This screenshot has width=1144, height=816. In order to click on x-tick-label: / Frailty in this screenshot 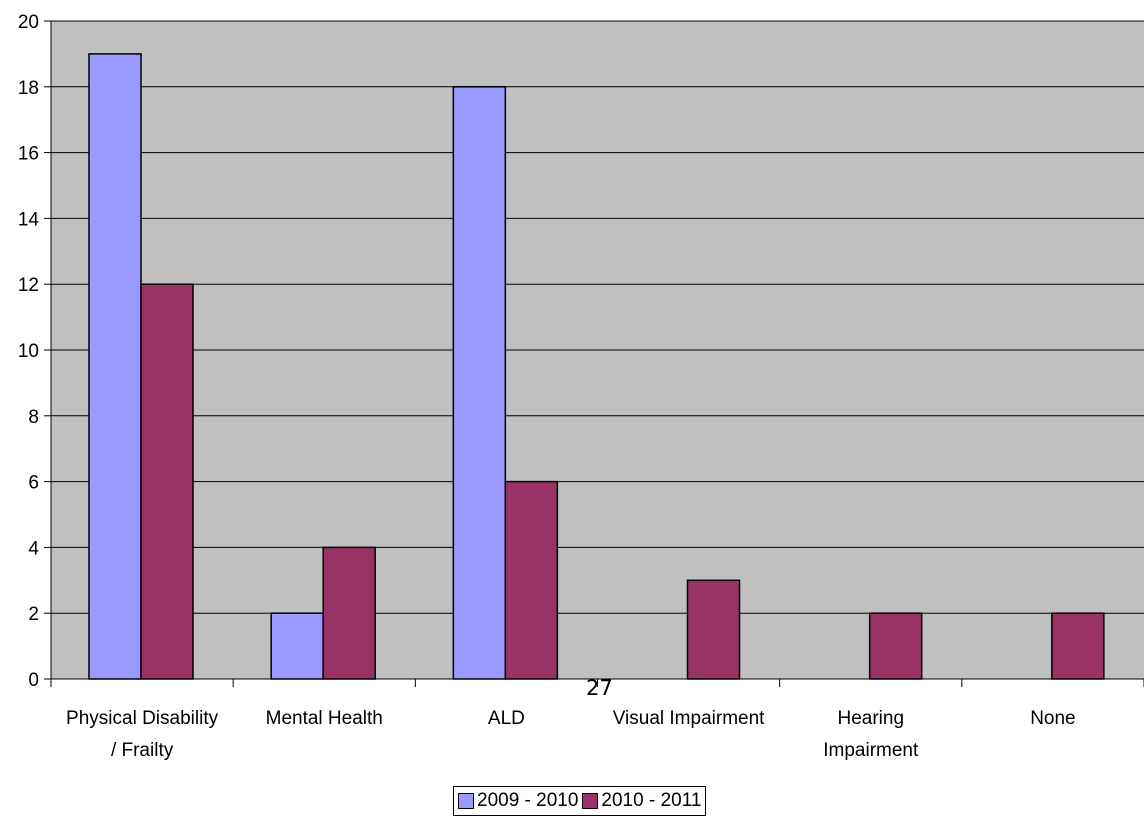, I will do `click(142, 750)`.